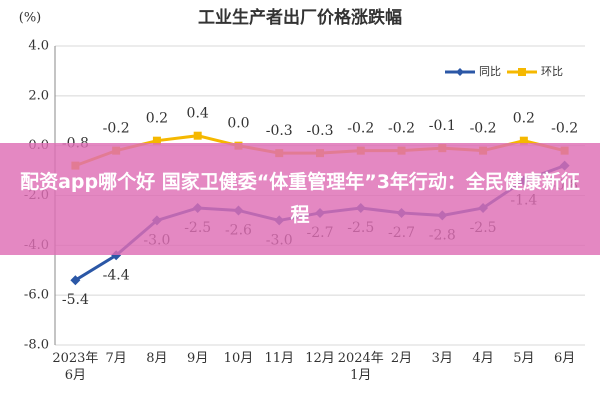  I want to click on y-tick-label: 4.0, so click(38, 46).